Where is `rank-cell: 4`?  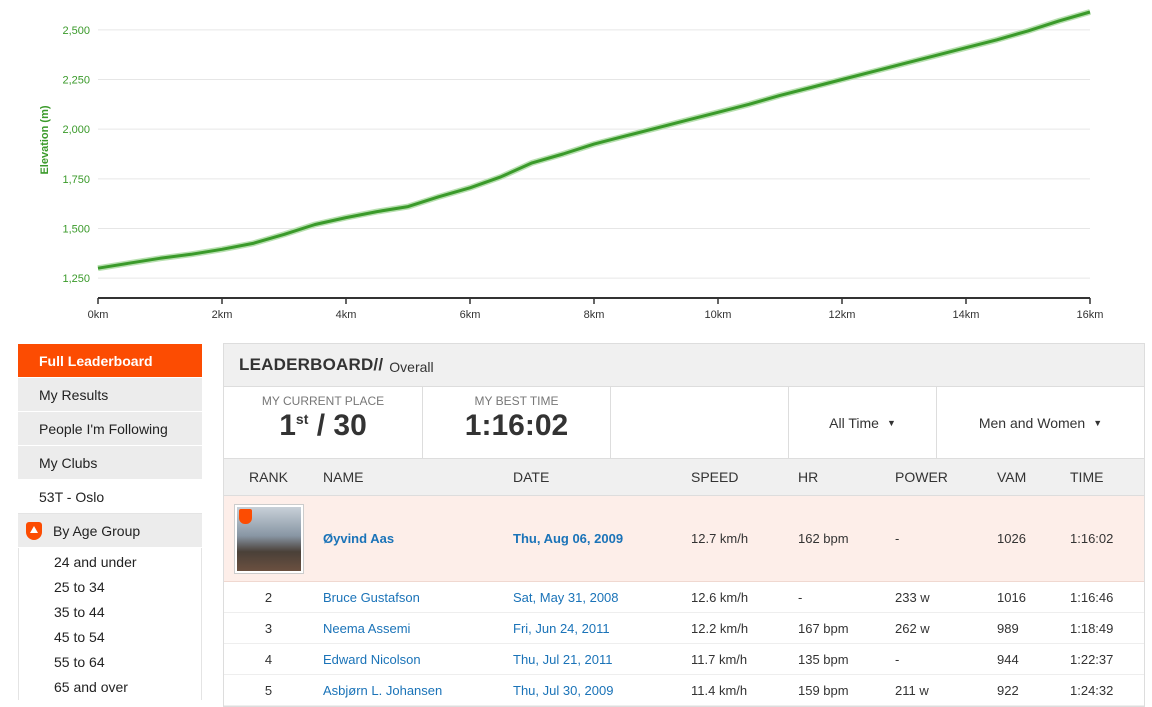
rank-cell: 4 is located at coordinates (268, 659).